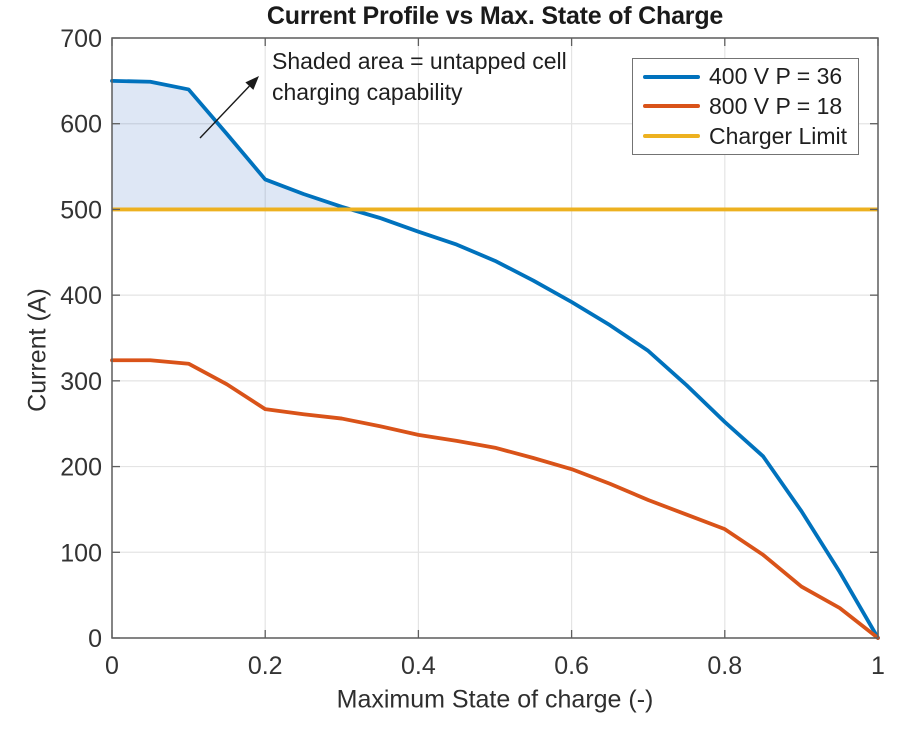  Describe the element at coordinates (776, 76) in the screenshot. I see `legend-label-400v: 400 V P = 36` at that location.